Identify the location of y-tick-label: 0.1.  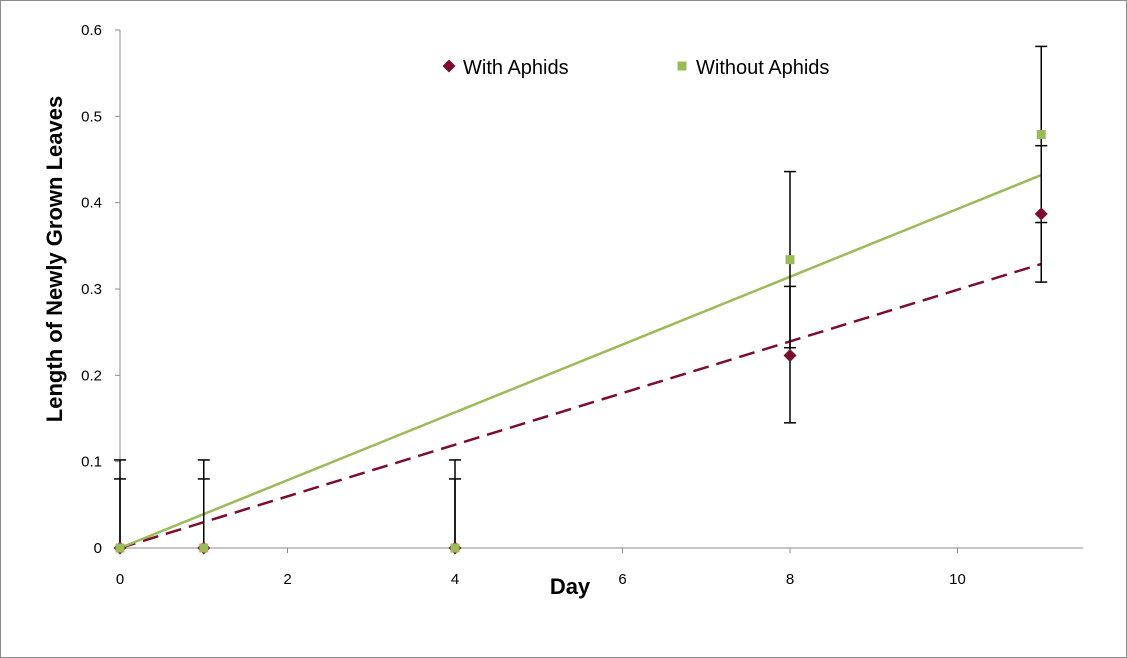
(91, 462).